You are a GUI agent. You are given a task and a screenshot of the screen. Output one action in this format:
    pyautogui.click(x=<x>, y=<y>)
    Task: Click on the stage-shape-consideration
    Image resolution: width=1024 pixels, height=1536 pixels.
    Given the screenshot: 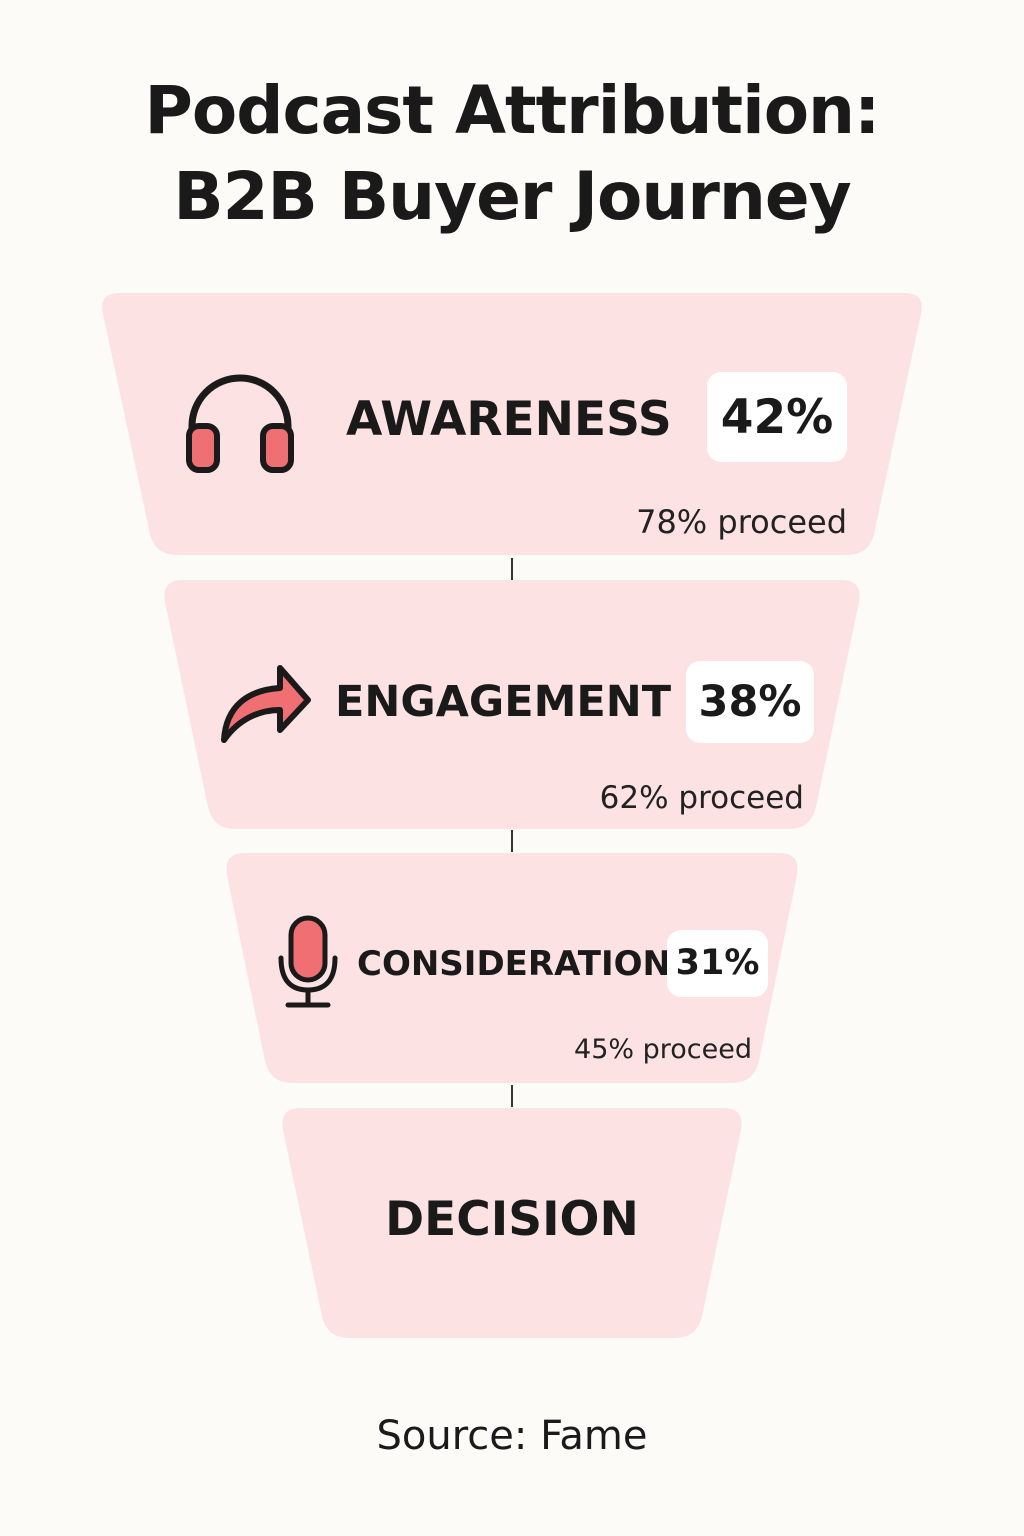 What is the action you would take?
    pyautogui.click(x=512, y=968)
    